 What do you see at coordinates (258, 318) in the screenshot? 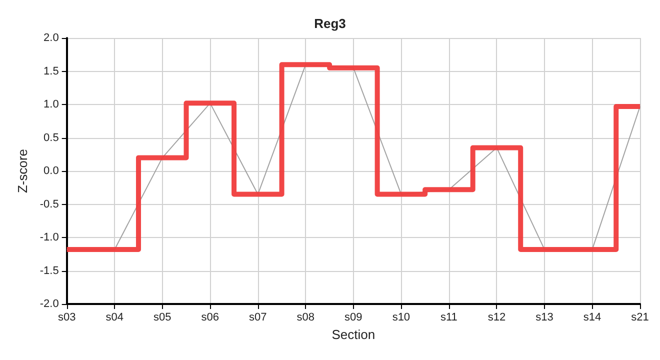
I see `x-tick-label: s07` at bounding box center [258, 318].